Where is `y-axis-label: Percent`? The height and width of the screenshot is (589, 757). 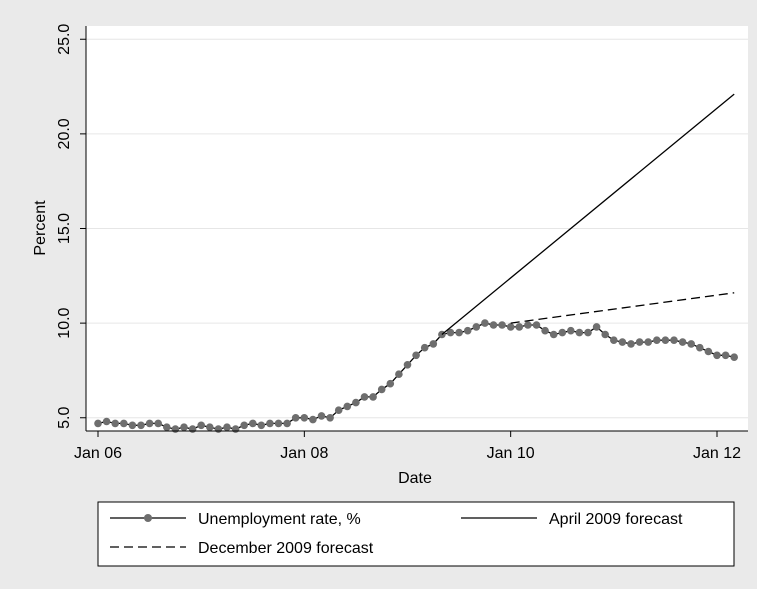
y-axis-label: Percent is located at coordinates (40, 228).